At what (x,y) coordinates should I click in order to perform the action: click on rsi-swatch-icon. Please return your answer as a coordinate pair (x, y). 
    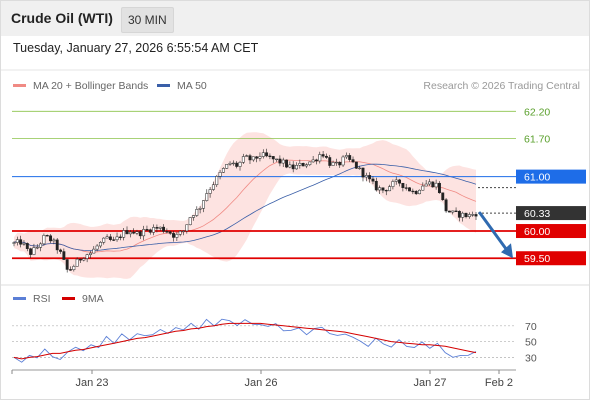
    Looking at the image, I should click on (19, 298).